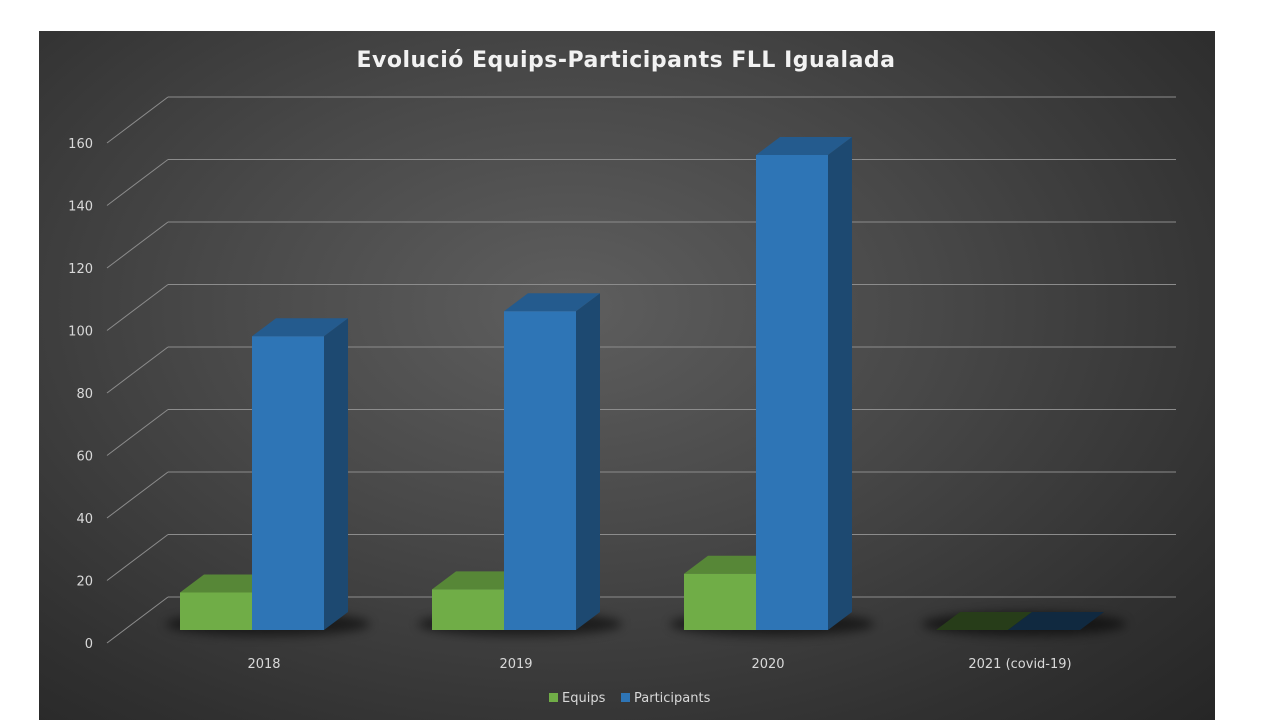  I want to click on x-category-label: 2018, so click(263, 664).